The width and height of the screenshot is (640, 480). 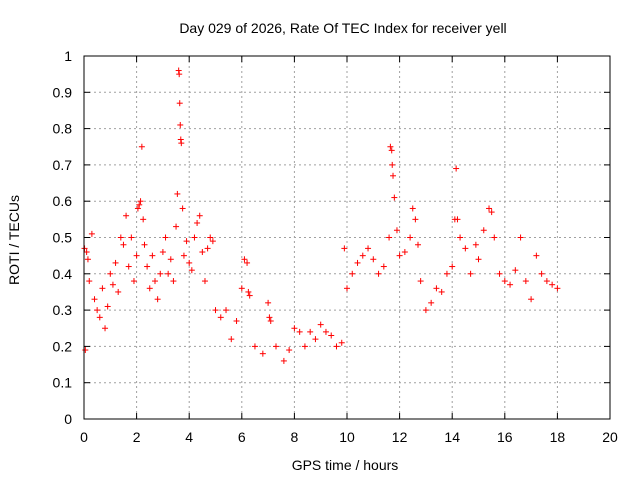 What do you see at coordinates (14, 240) in the screenshot?
I see `y-axis-label: ROTI / TECUs` at bounding box center [14, 240].